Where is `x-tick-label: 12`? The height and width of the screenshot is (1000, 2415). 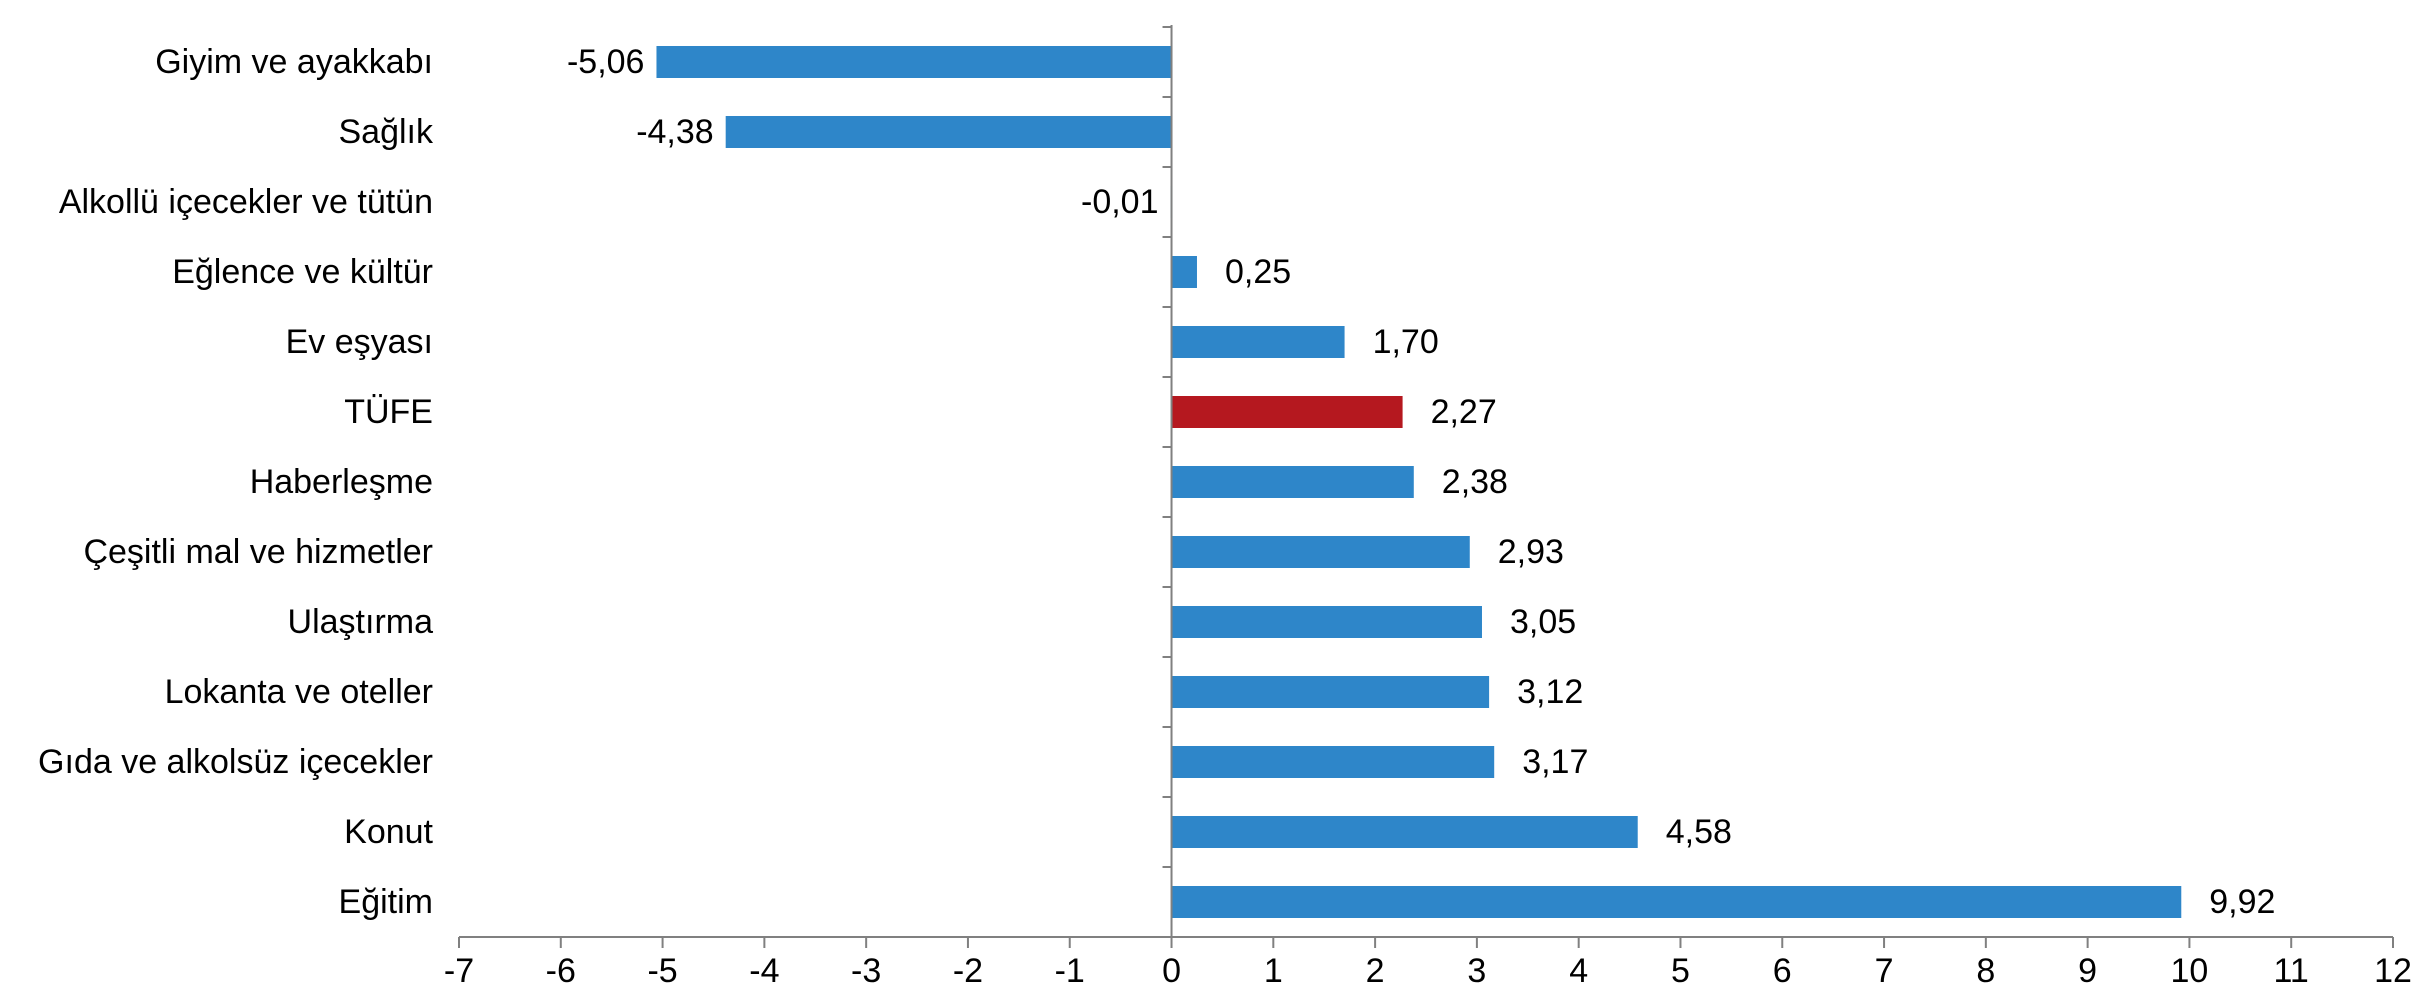 x-tick-label: 12 is located at coordinates (2393, 971).